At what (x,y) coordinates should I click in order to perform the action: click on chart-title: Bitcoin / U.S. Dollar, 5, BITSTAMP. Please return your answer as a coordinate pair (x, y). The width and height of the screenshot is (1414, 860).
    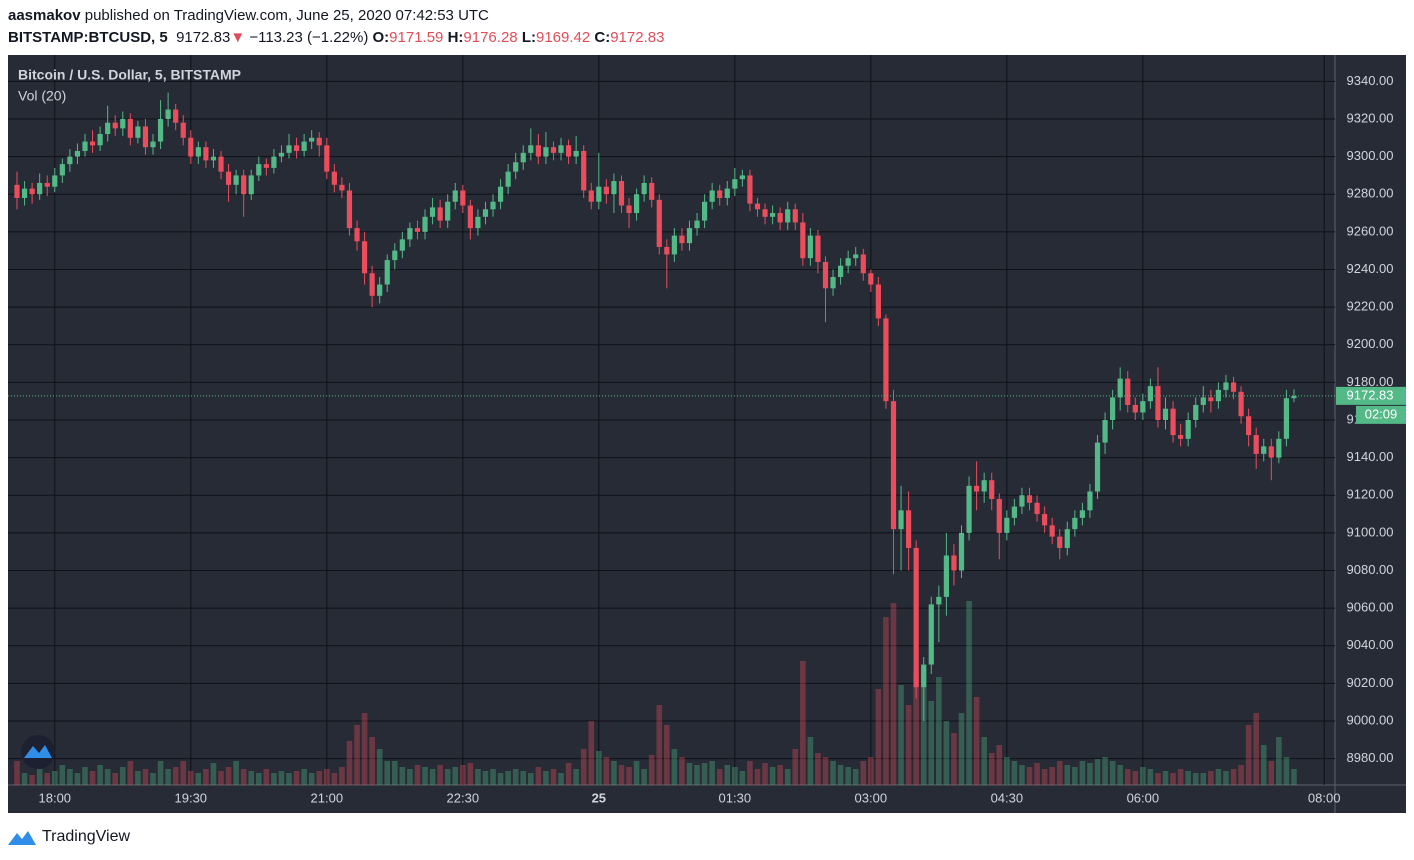
    Looking at the image, I should click on (129, 75).